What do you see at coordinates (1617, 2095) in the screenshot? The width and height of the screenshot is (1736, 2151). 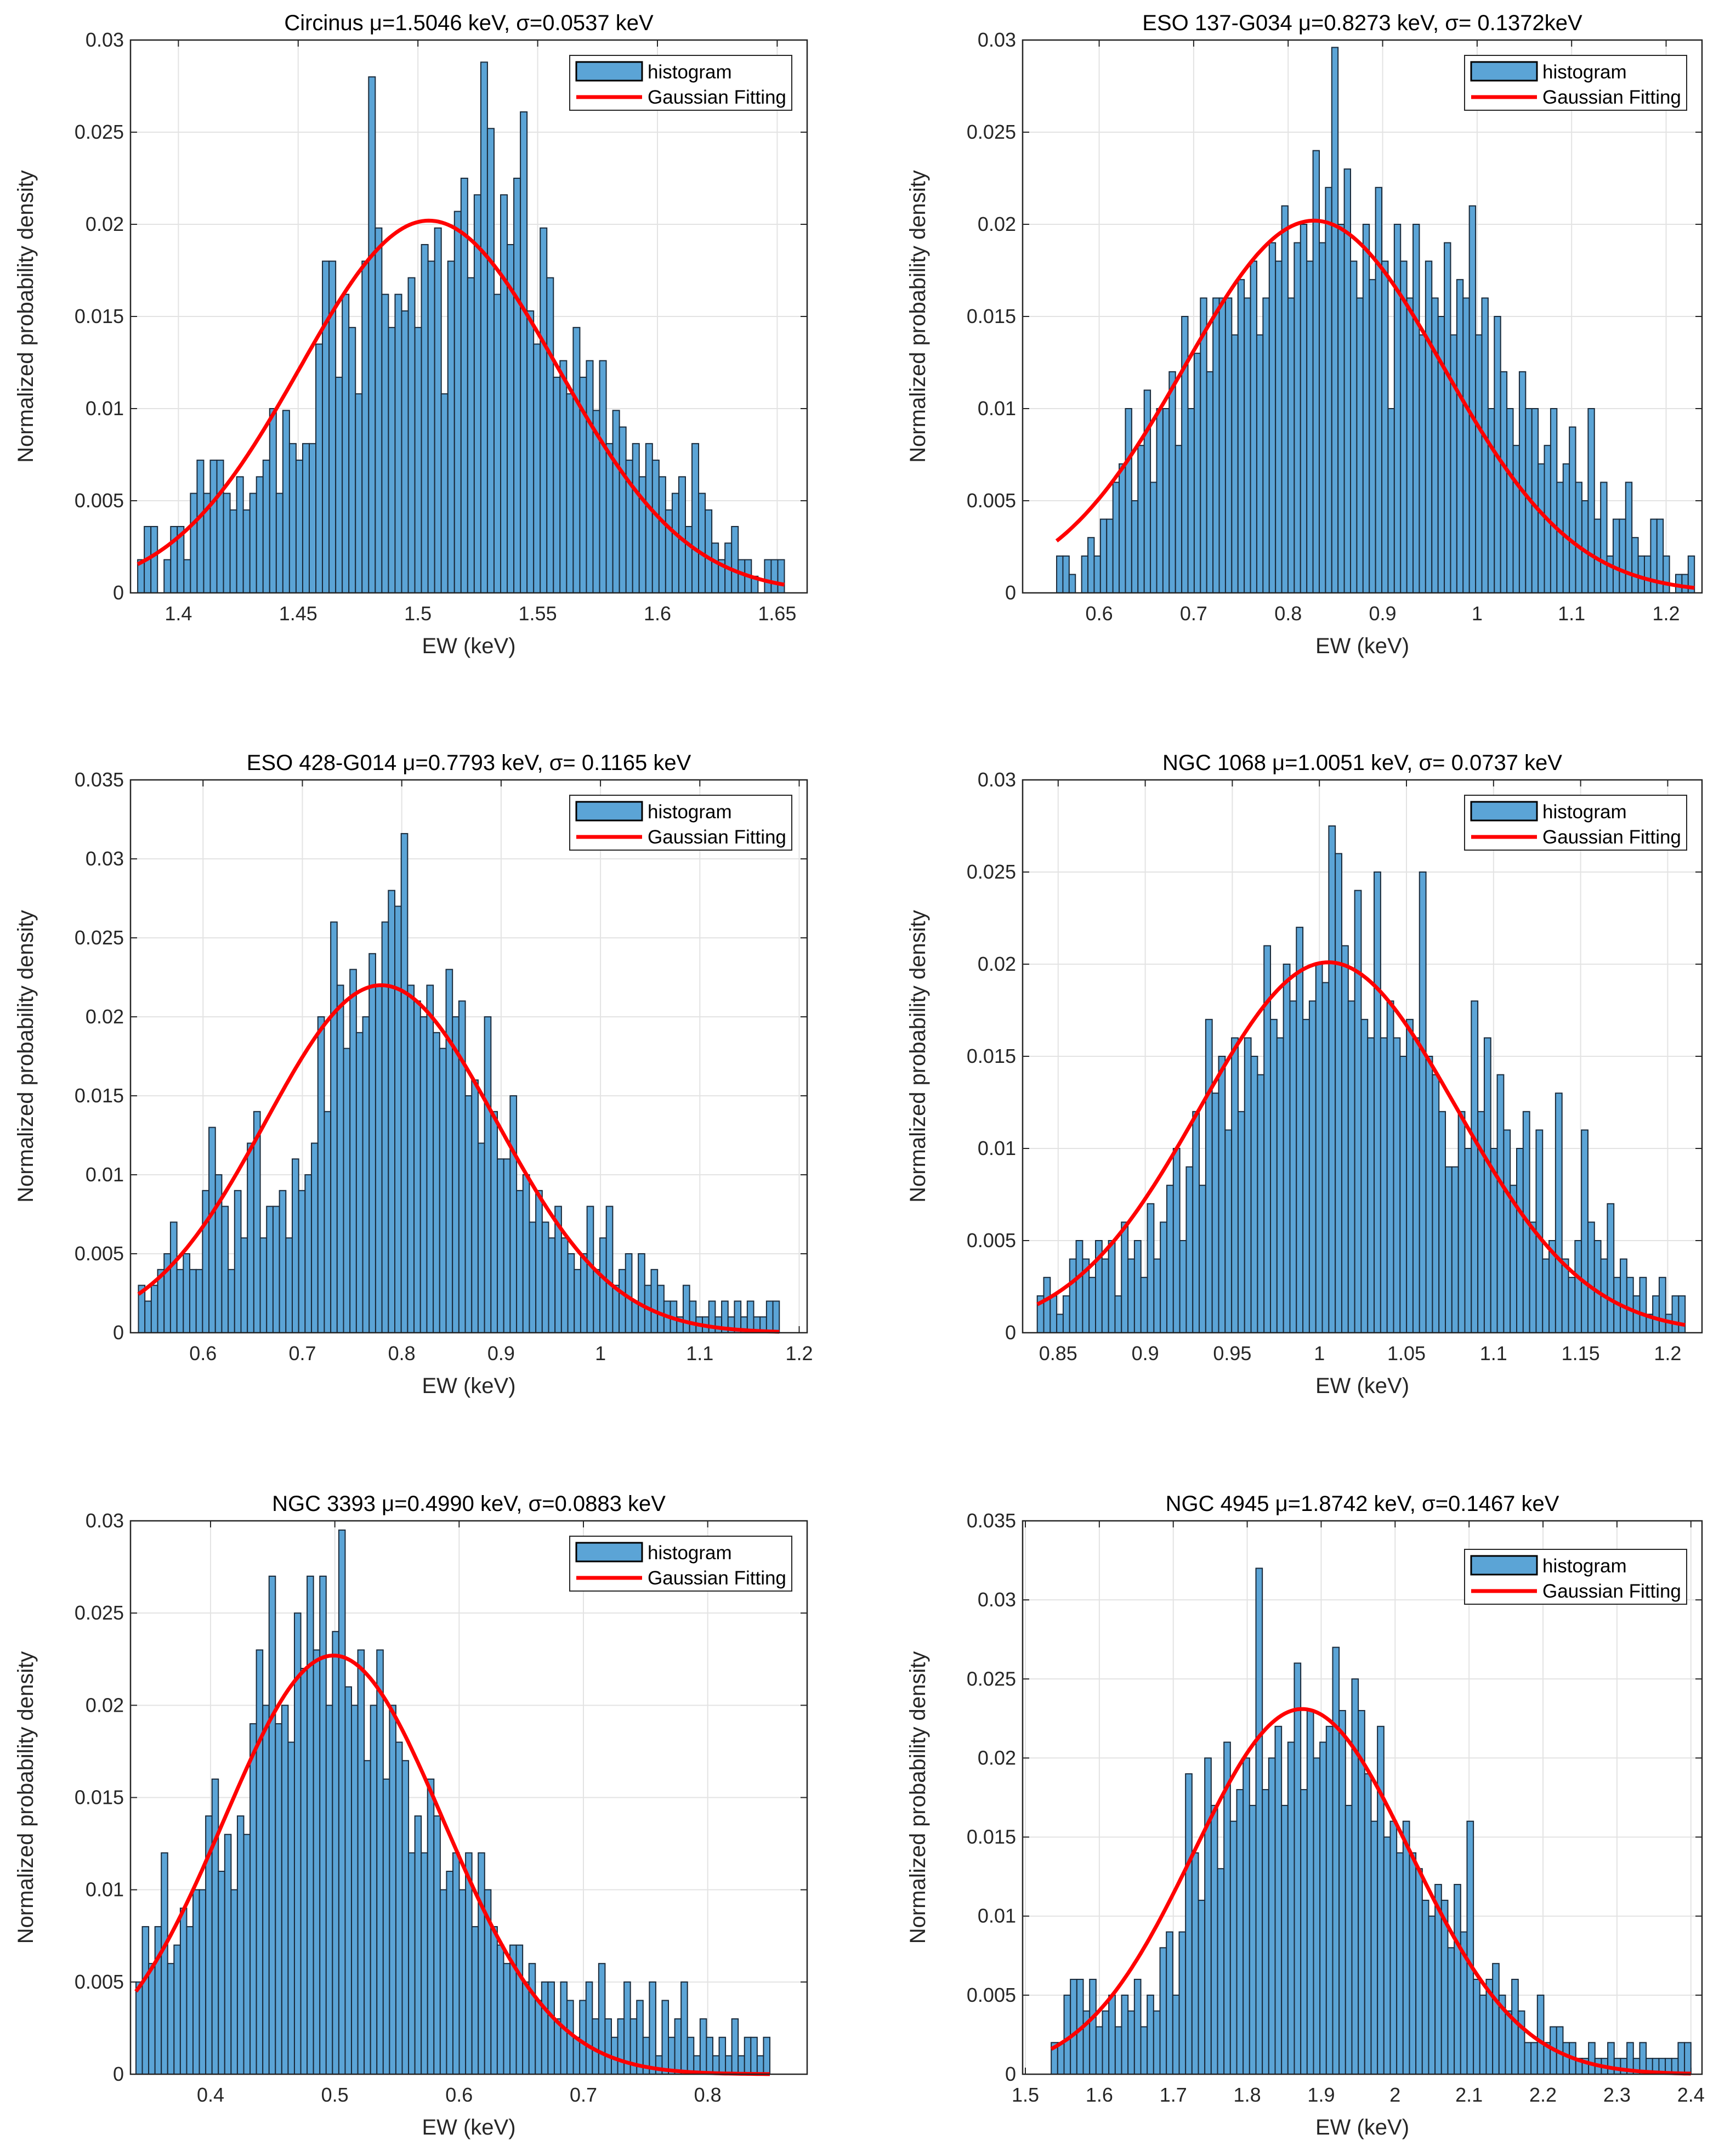 I see `x-tick-label: 2.3` at bounding box center [1617, 2095].